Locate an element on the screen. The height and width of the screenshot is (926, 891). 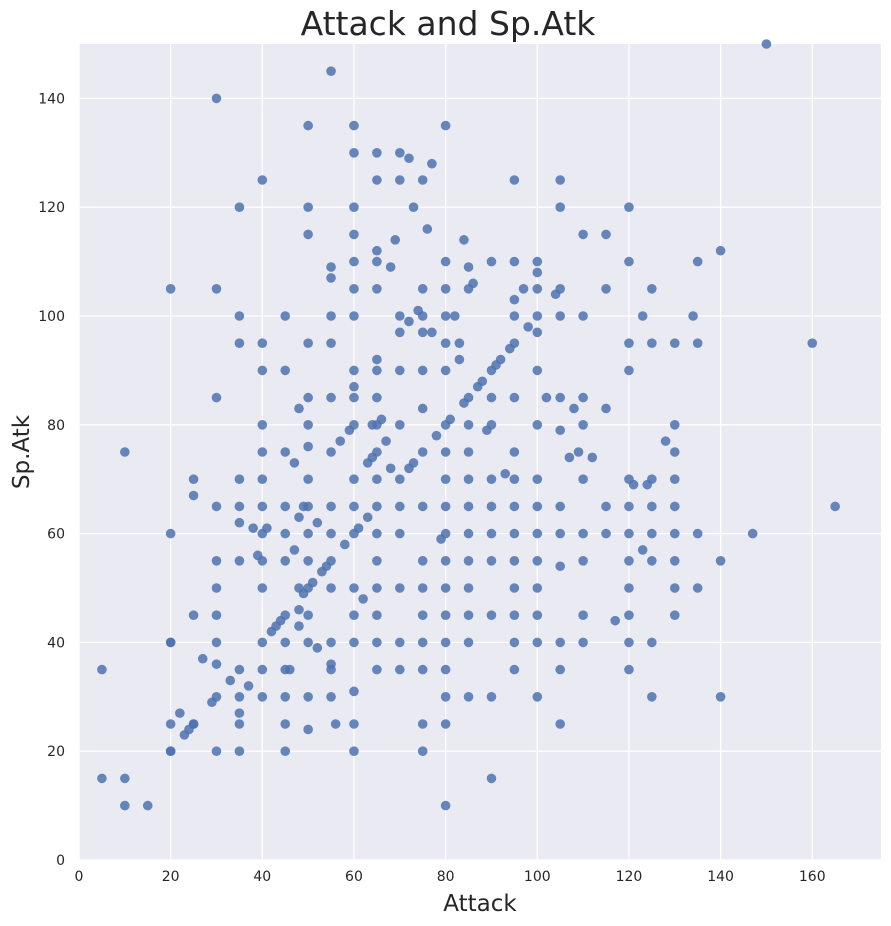
x-tick-label: 40 is located at coordinates (262, 877).